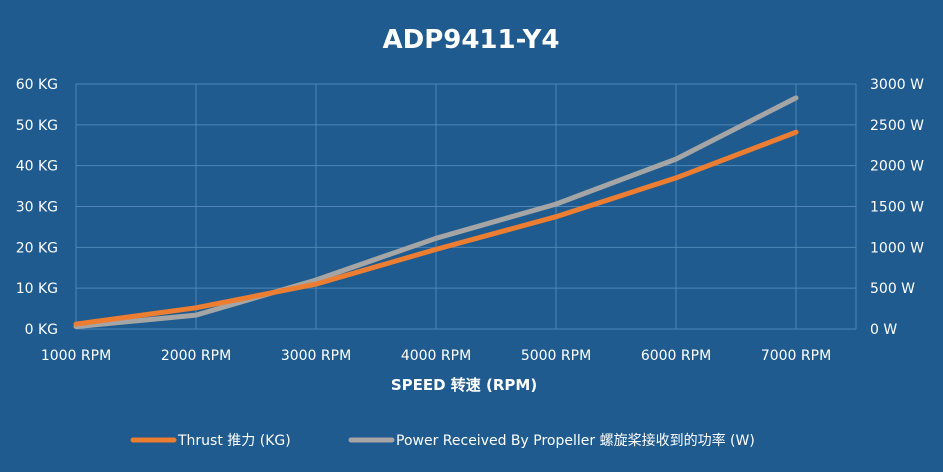 This screenshot has height=472, width=943. What do you see at coordinates (41, 330) in the screenshot?
I see `y-left-tick-label: 0 KG` at bounding box center [41, 330].